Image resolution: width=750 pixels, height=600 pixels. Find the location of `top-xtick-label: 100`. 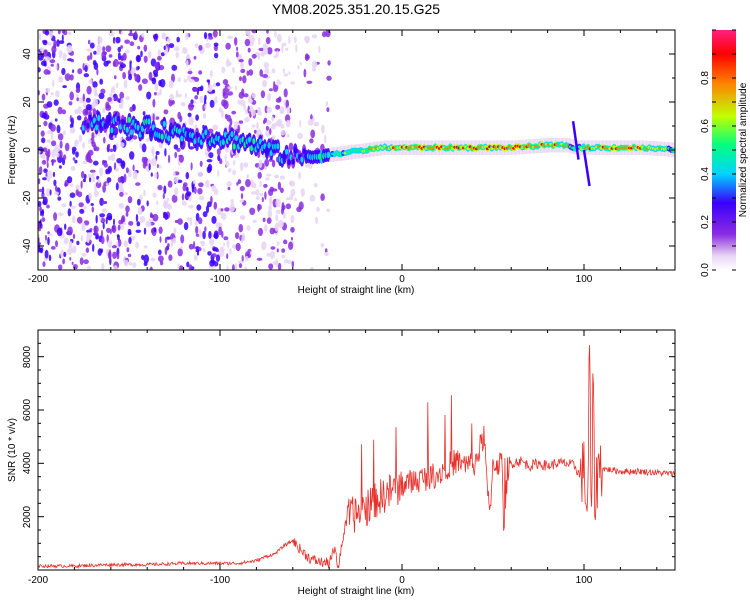

top-xtick-label: 100 is located at coordinates (584, 279).